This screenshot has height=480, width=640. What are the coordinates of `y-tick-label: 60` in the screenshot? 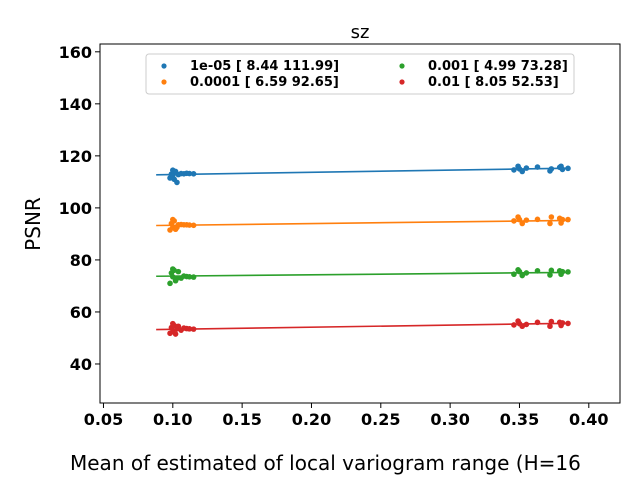 It's located at (81, 312).